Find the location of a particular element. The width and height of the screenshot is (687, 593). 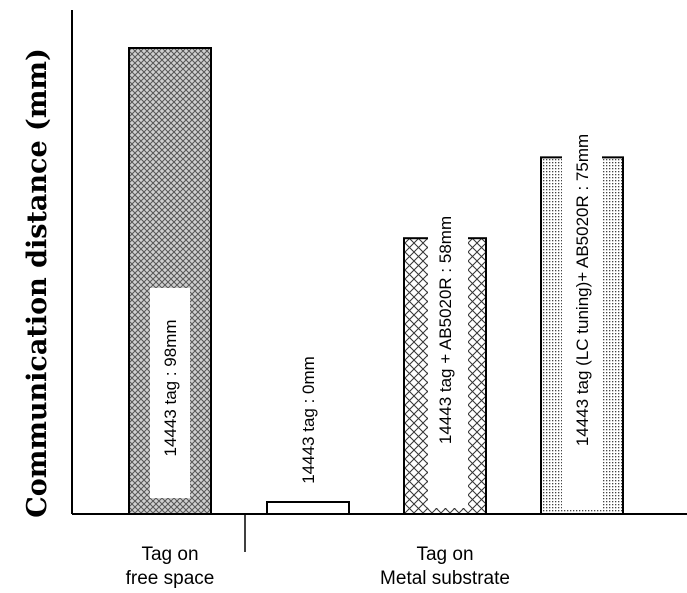

group-labels: Tag on free space Tag on Metal substrate is located at coordinates (318, 566).